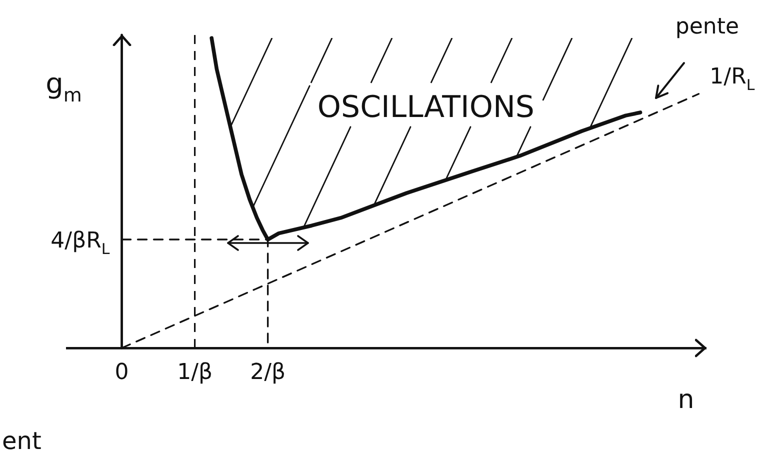  What do you see at coordinates (22, 441) in the screenshot?
I see `text: ent` at bounding box center [22, 441].